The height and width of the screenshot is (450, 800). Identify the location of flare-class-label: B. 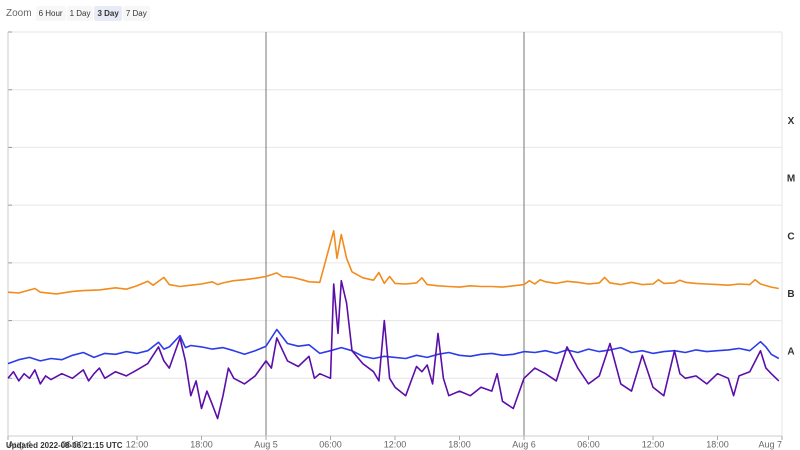
(790, 294).